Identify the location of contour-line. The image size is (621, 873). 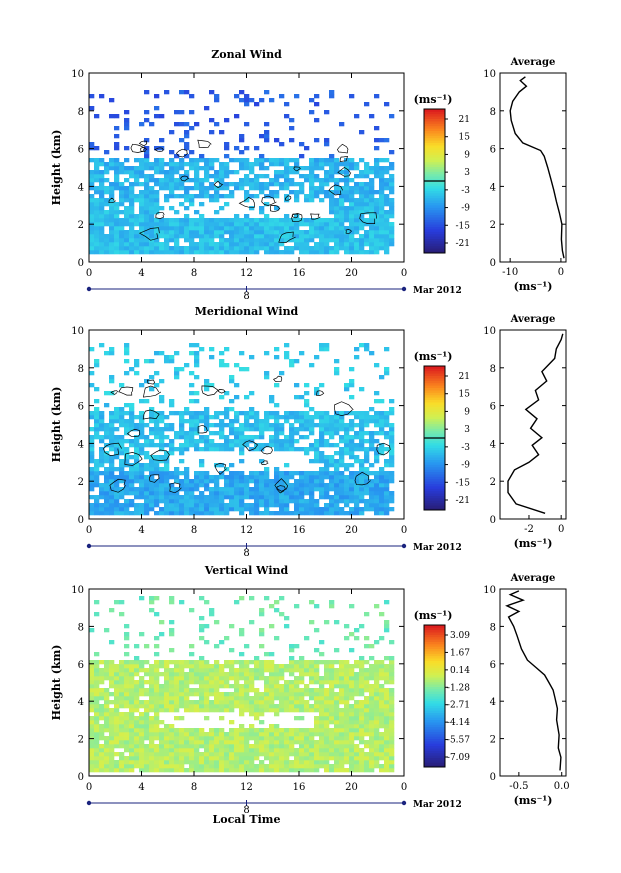
(143, 143).